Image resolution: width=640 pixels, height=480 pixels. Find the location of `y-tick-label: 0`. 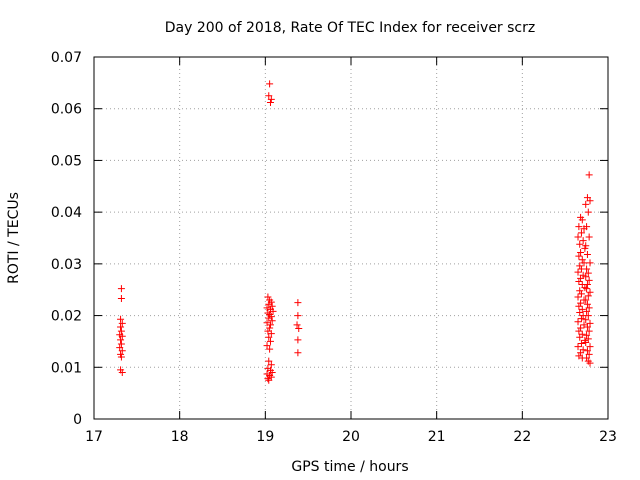

y-tick-label: 0 is located at coordinates (77, 420).